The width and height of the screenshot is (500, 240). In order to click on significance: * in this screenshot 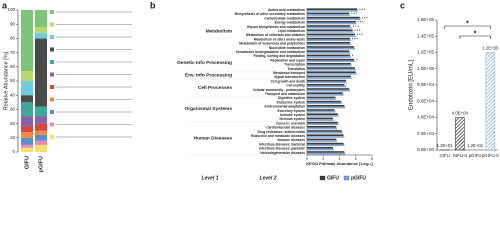, I will do `click(353, 56)`.